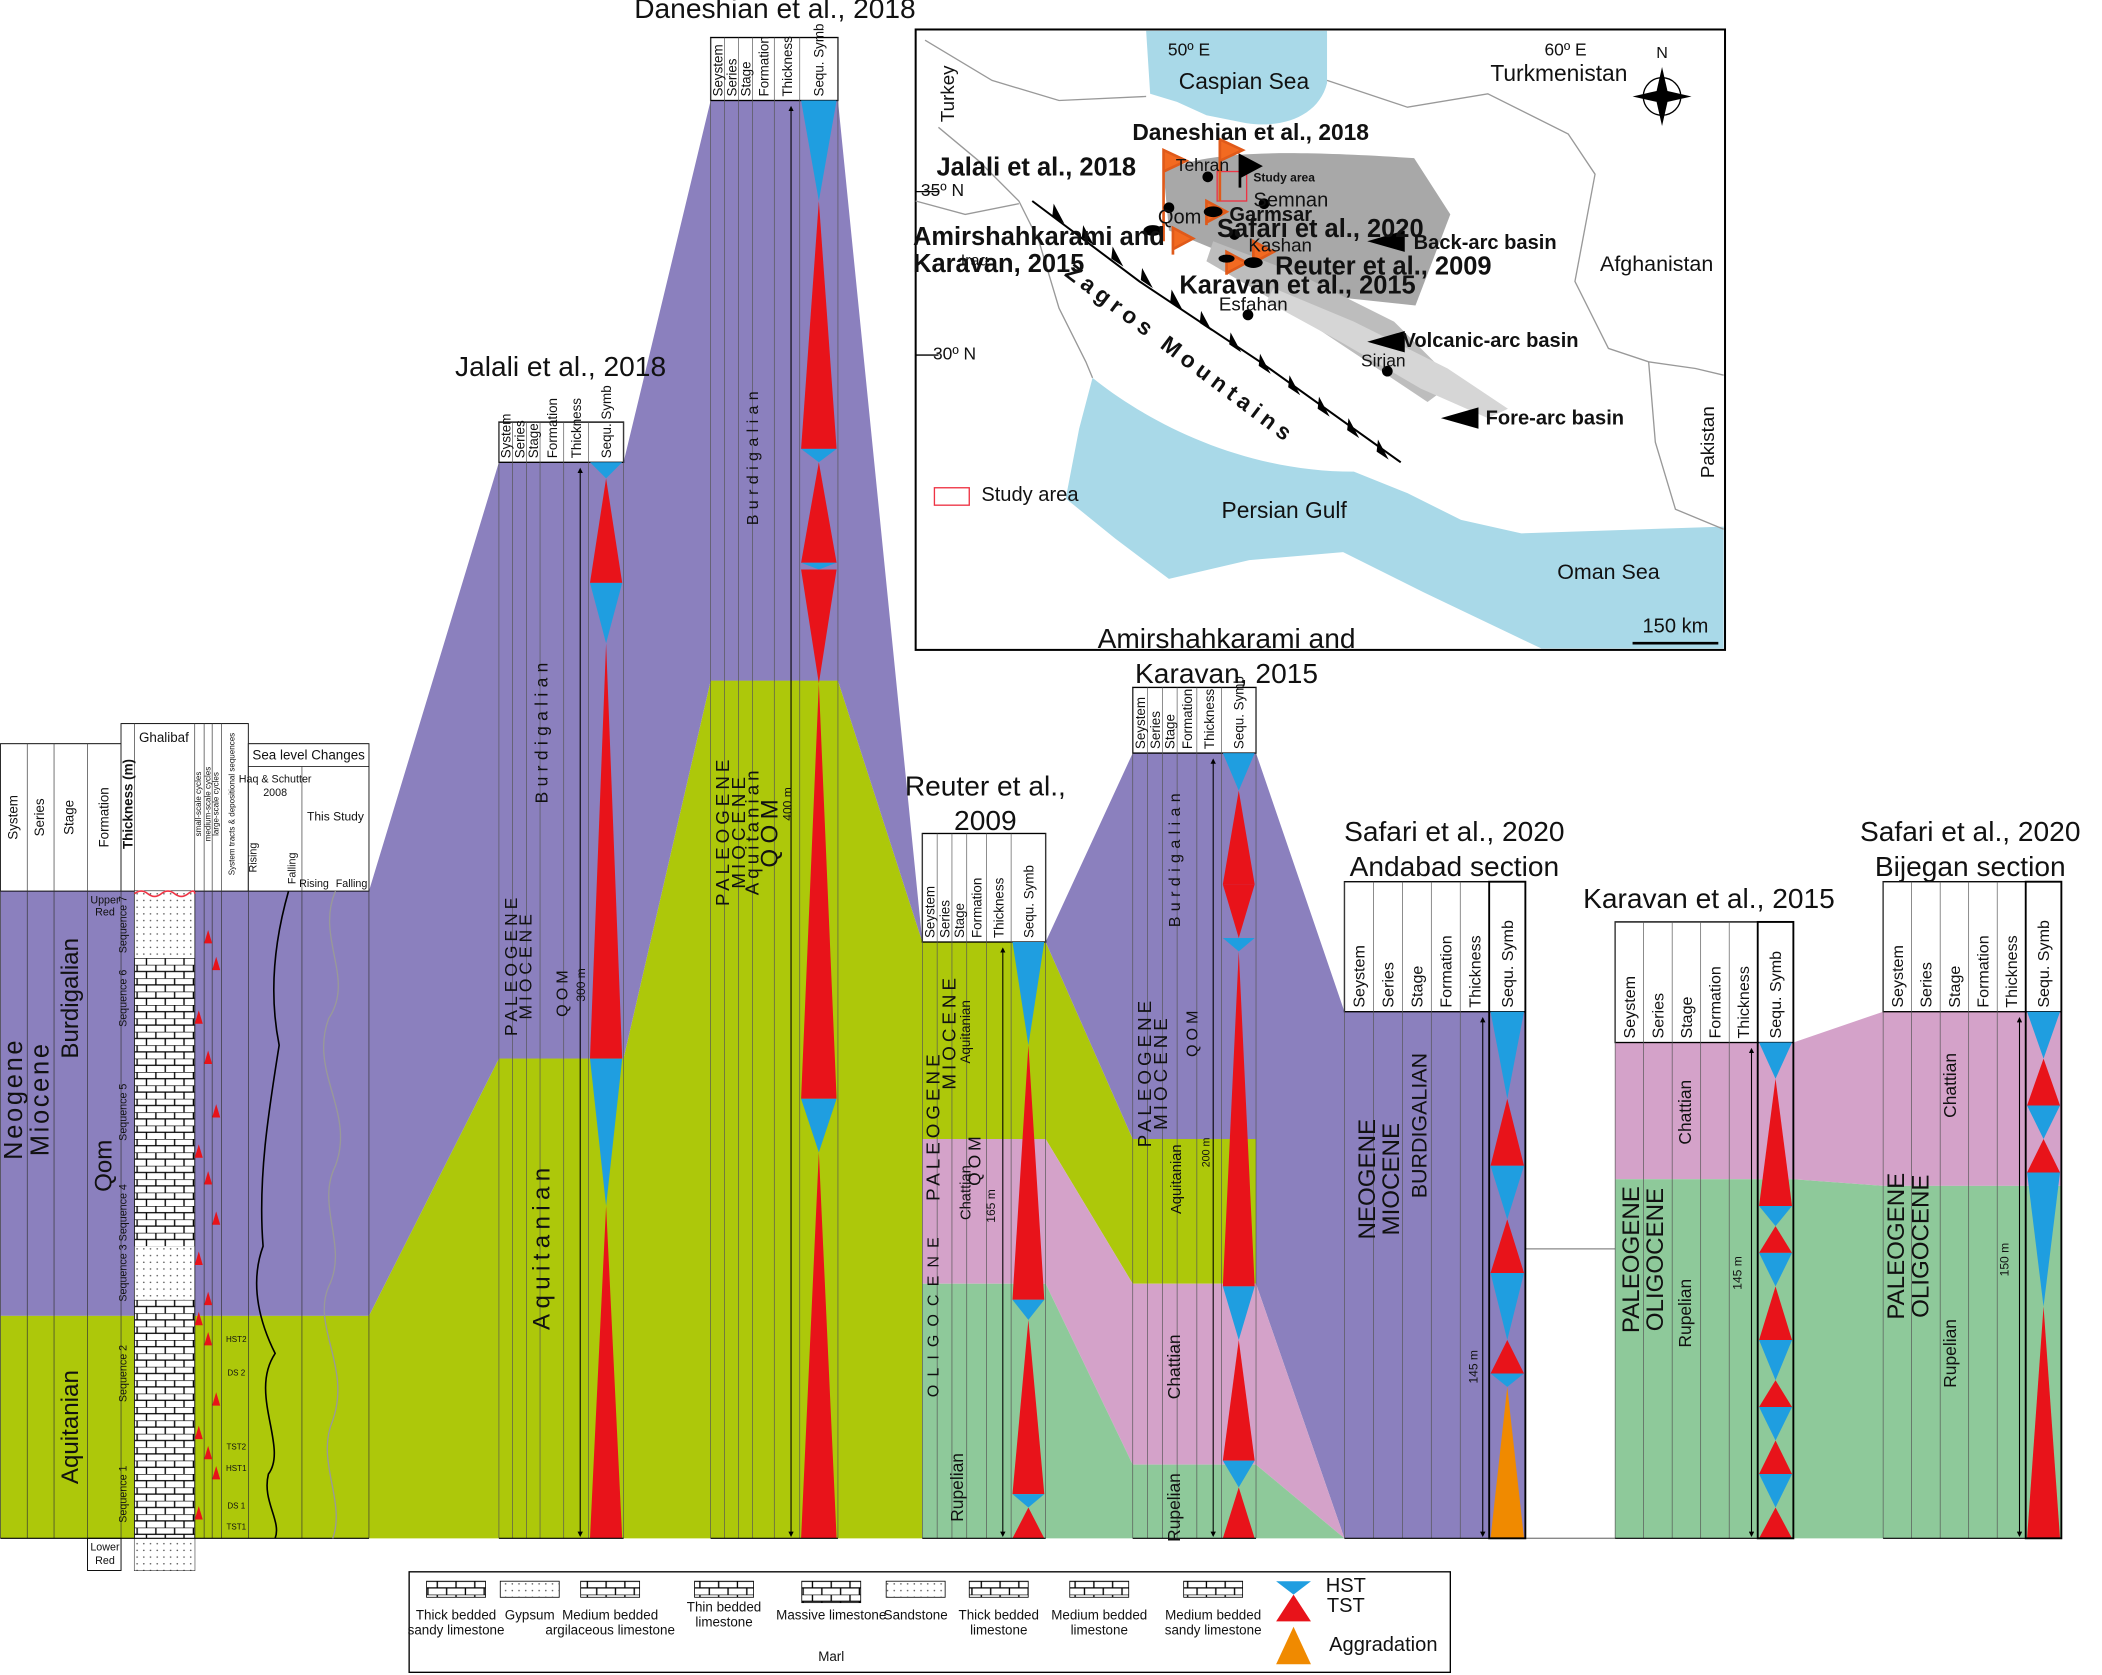 The image size is (2102, 1675). What do you see at coordinates (1268, 274) in the screenshot?
I see `cities` at bounding box center [1268, 274].